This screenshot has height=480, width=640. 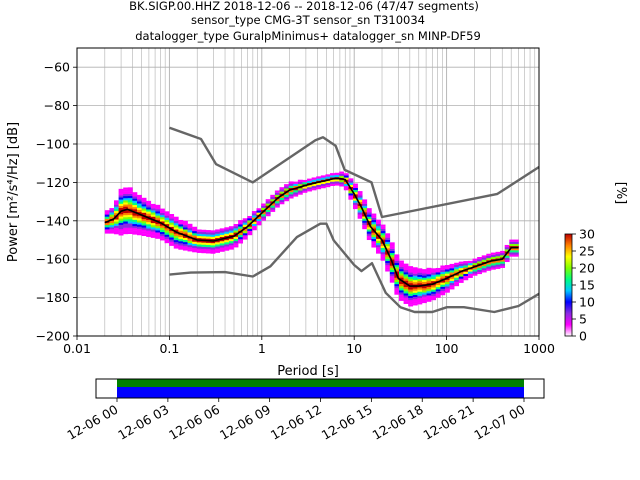 I want to click on noise-model-low-line, so click(x=354, y=268).